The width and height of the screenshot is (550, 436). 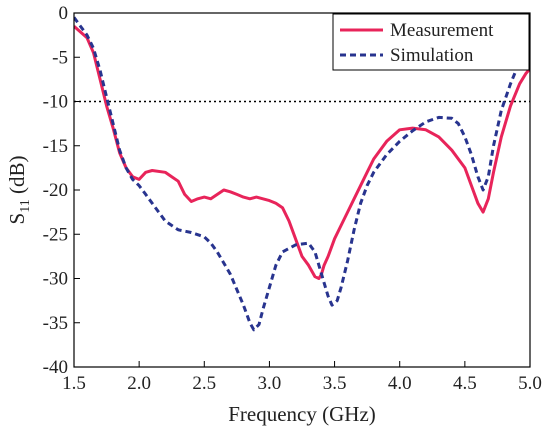 What do you see at coordinates (530, 383) in the screenshot?
I see `x-tick-label: 5.0` at bounding box center [530, 383].